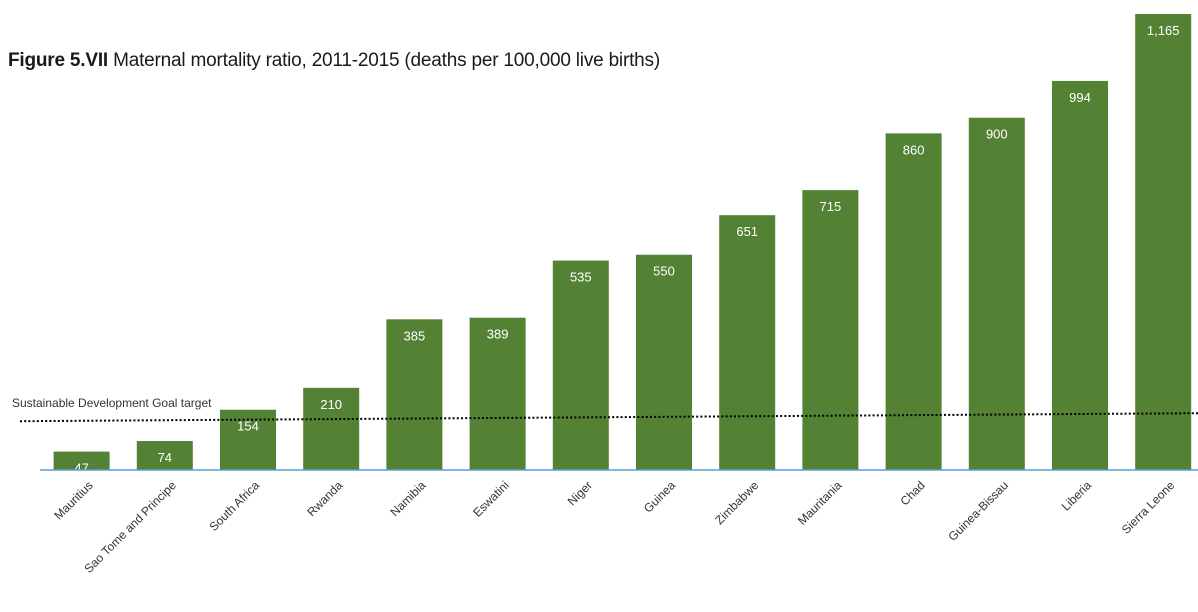 The width and height of the screenshot is (1198, 612). I want to click on x-tick-label: Zimbabwe, so click(736, 502).